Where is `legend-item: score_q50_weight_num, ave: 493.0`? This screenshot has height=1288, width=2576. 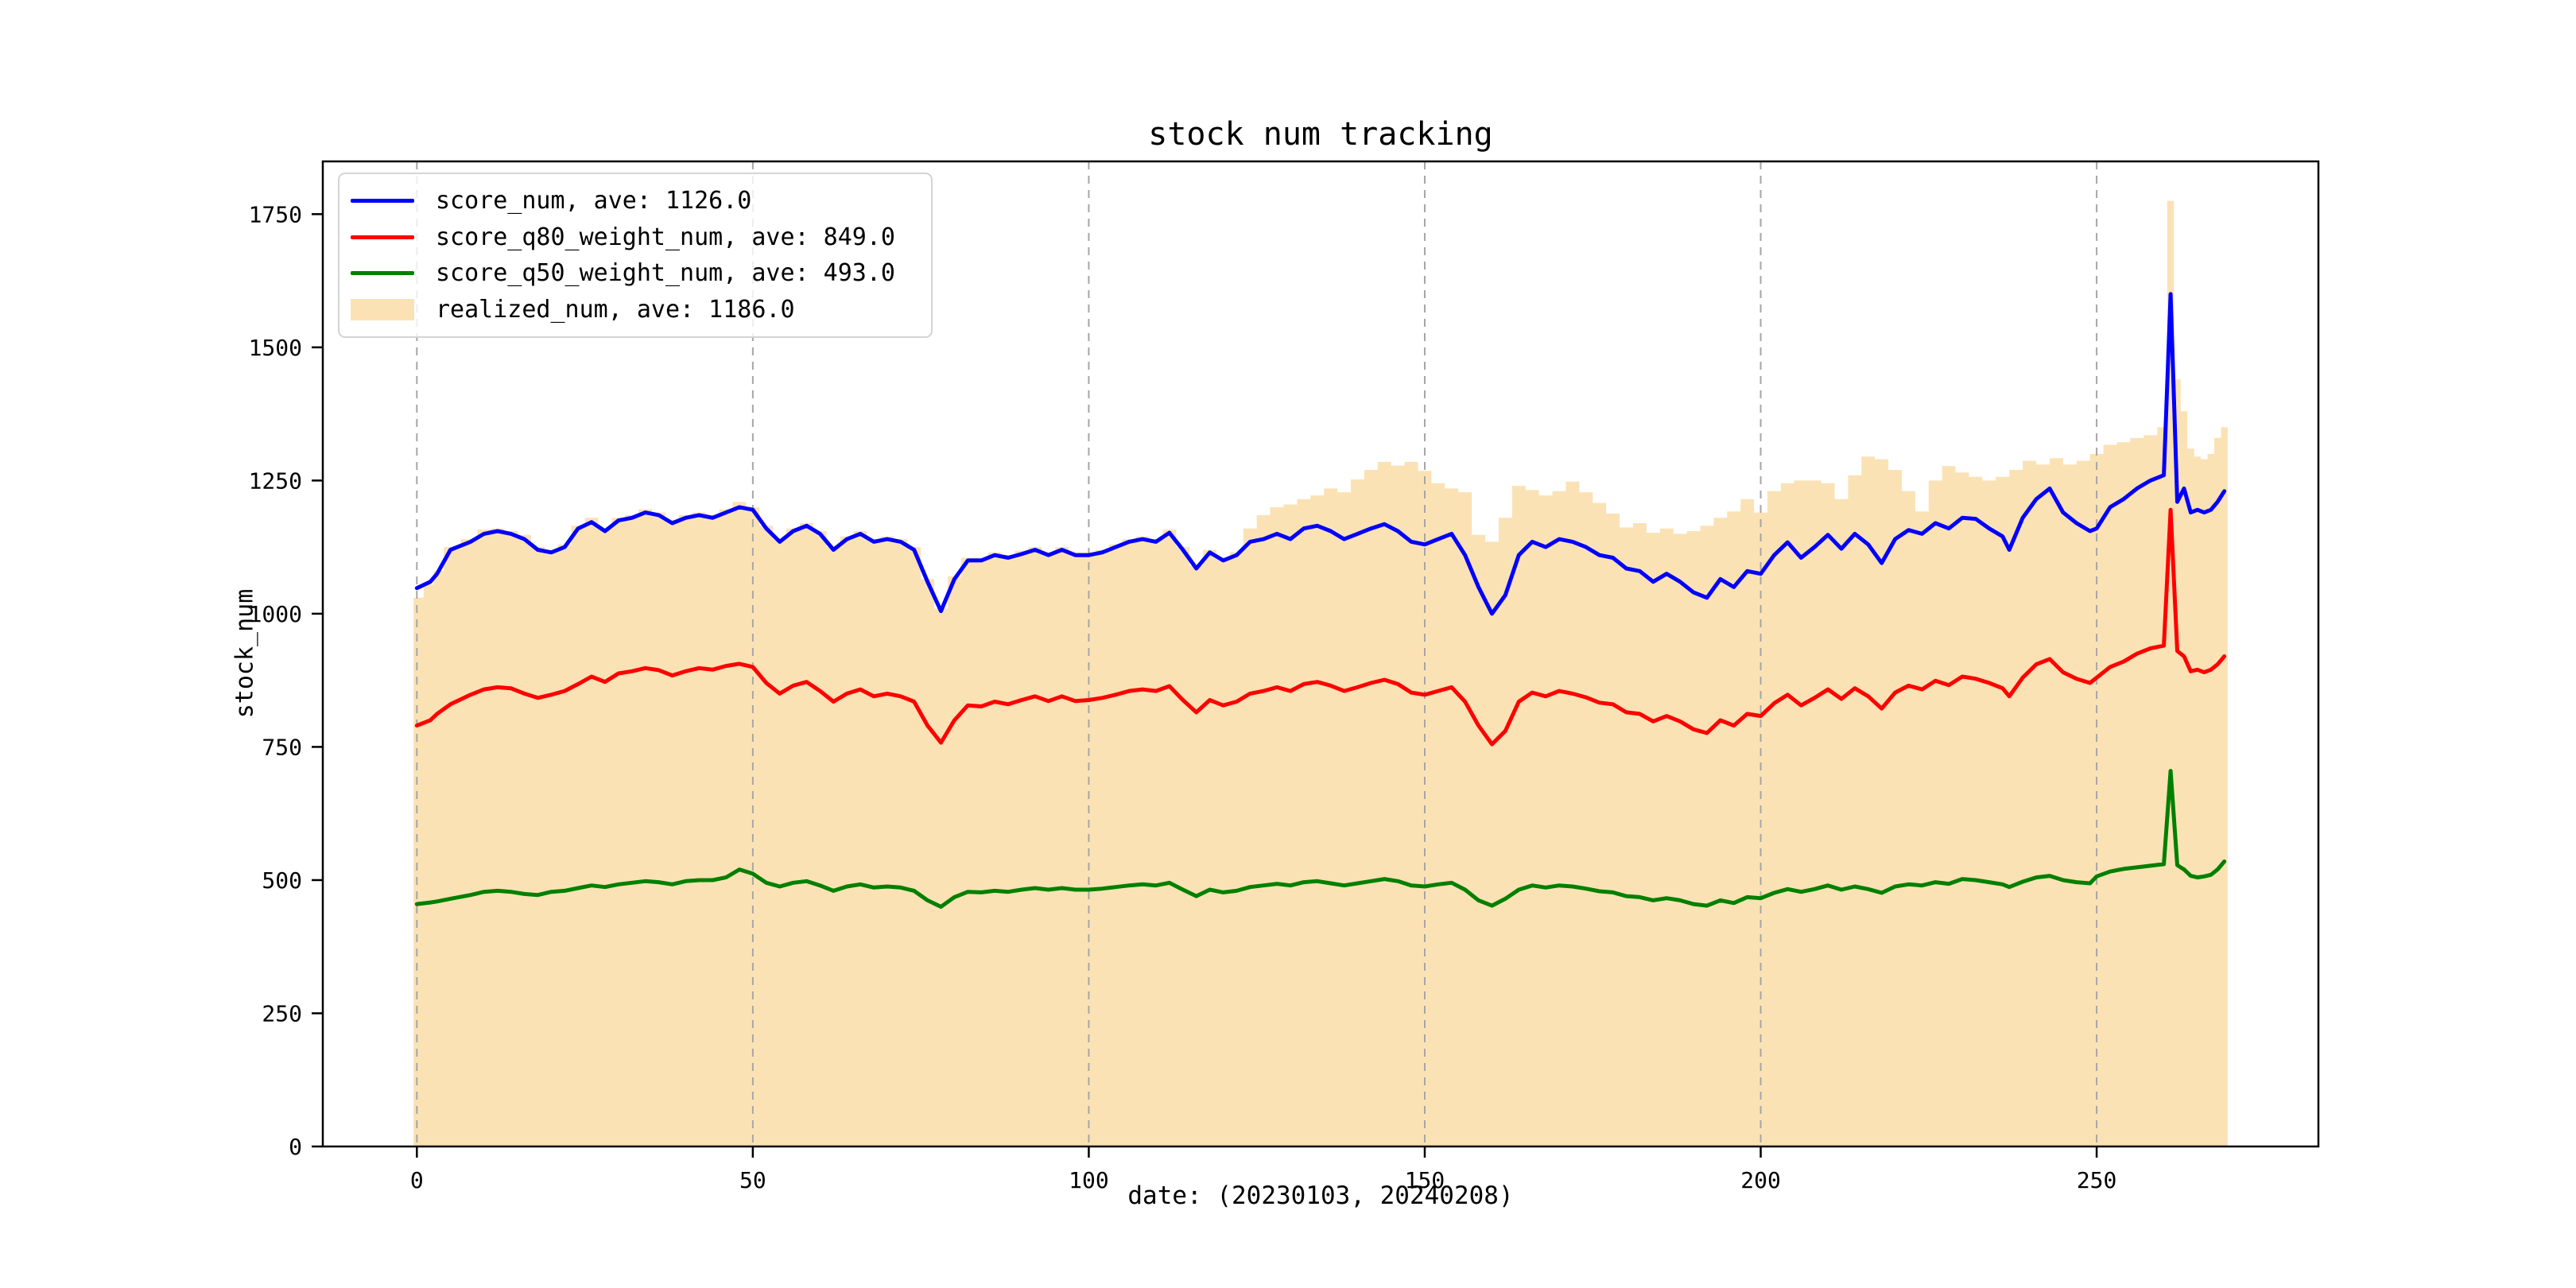 legend-item: score_q50_weight_num, ave: 493.0 is located at coordinates (637, 273).